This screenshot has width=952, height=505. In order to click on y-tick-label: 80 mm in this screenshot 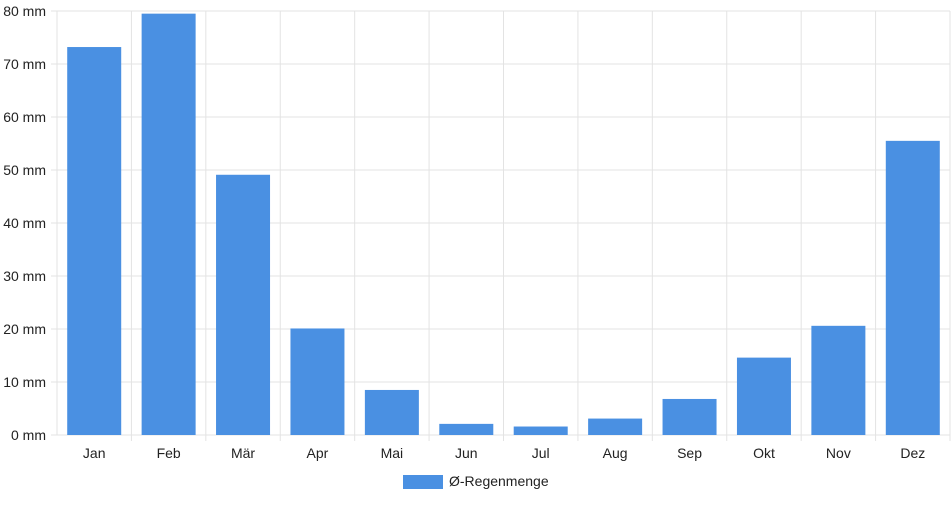, I will do `click(24, 11)`.